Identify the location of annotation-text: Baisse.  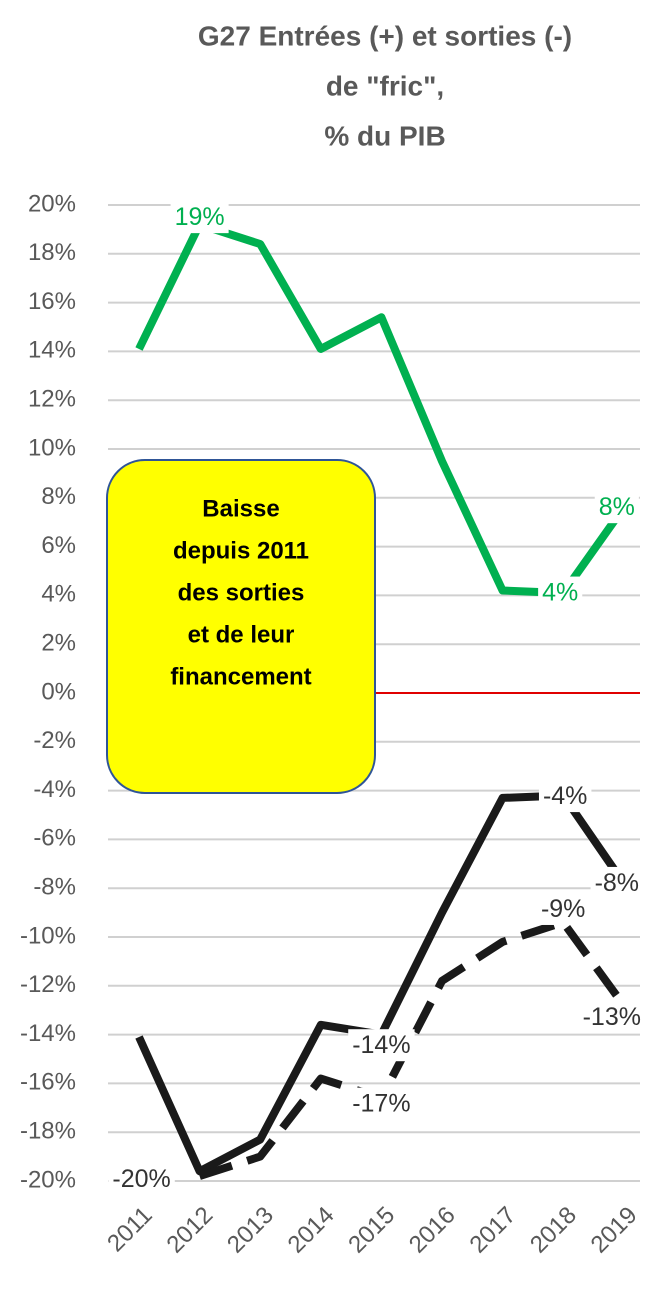
(240, 508).